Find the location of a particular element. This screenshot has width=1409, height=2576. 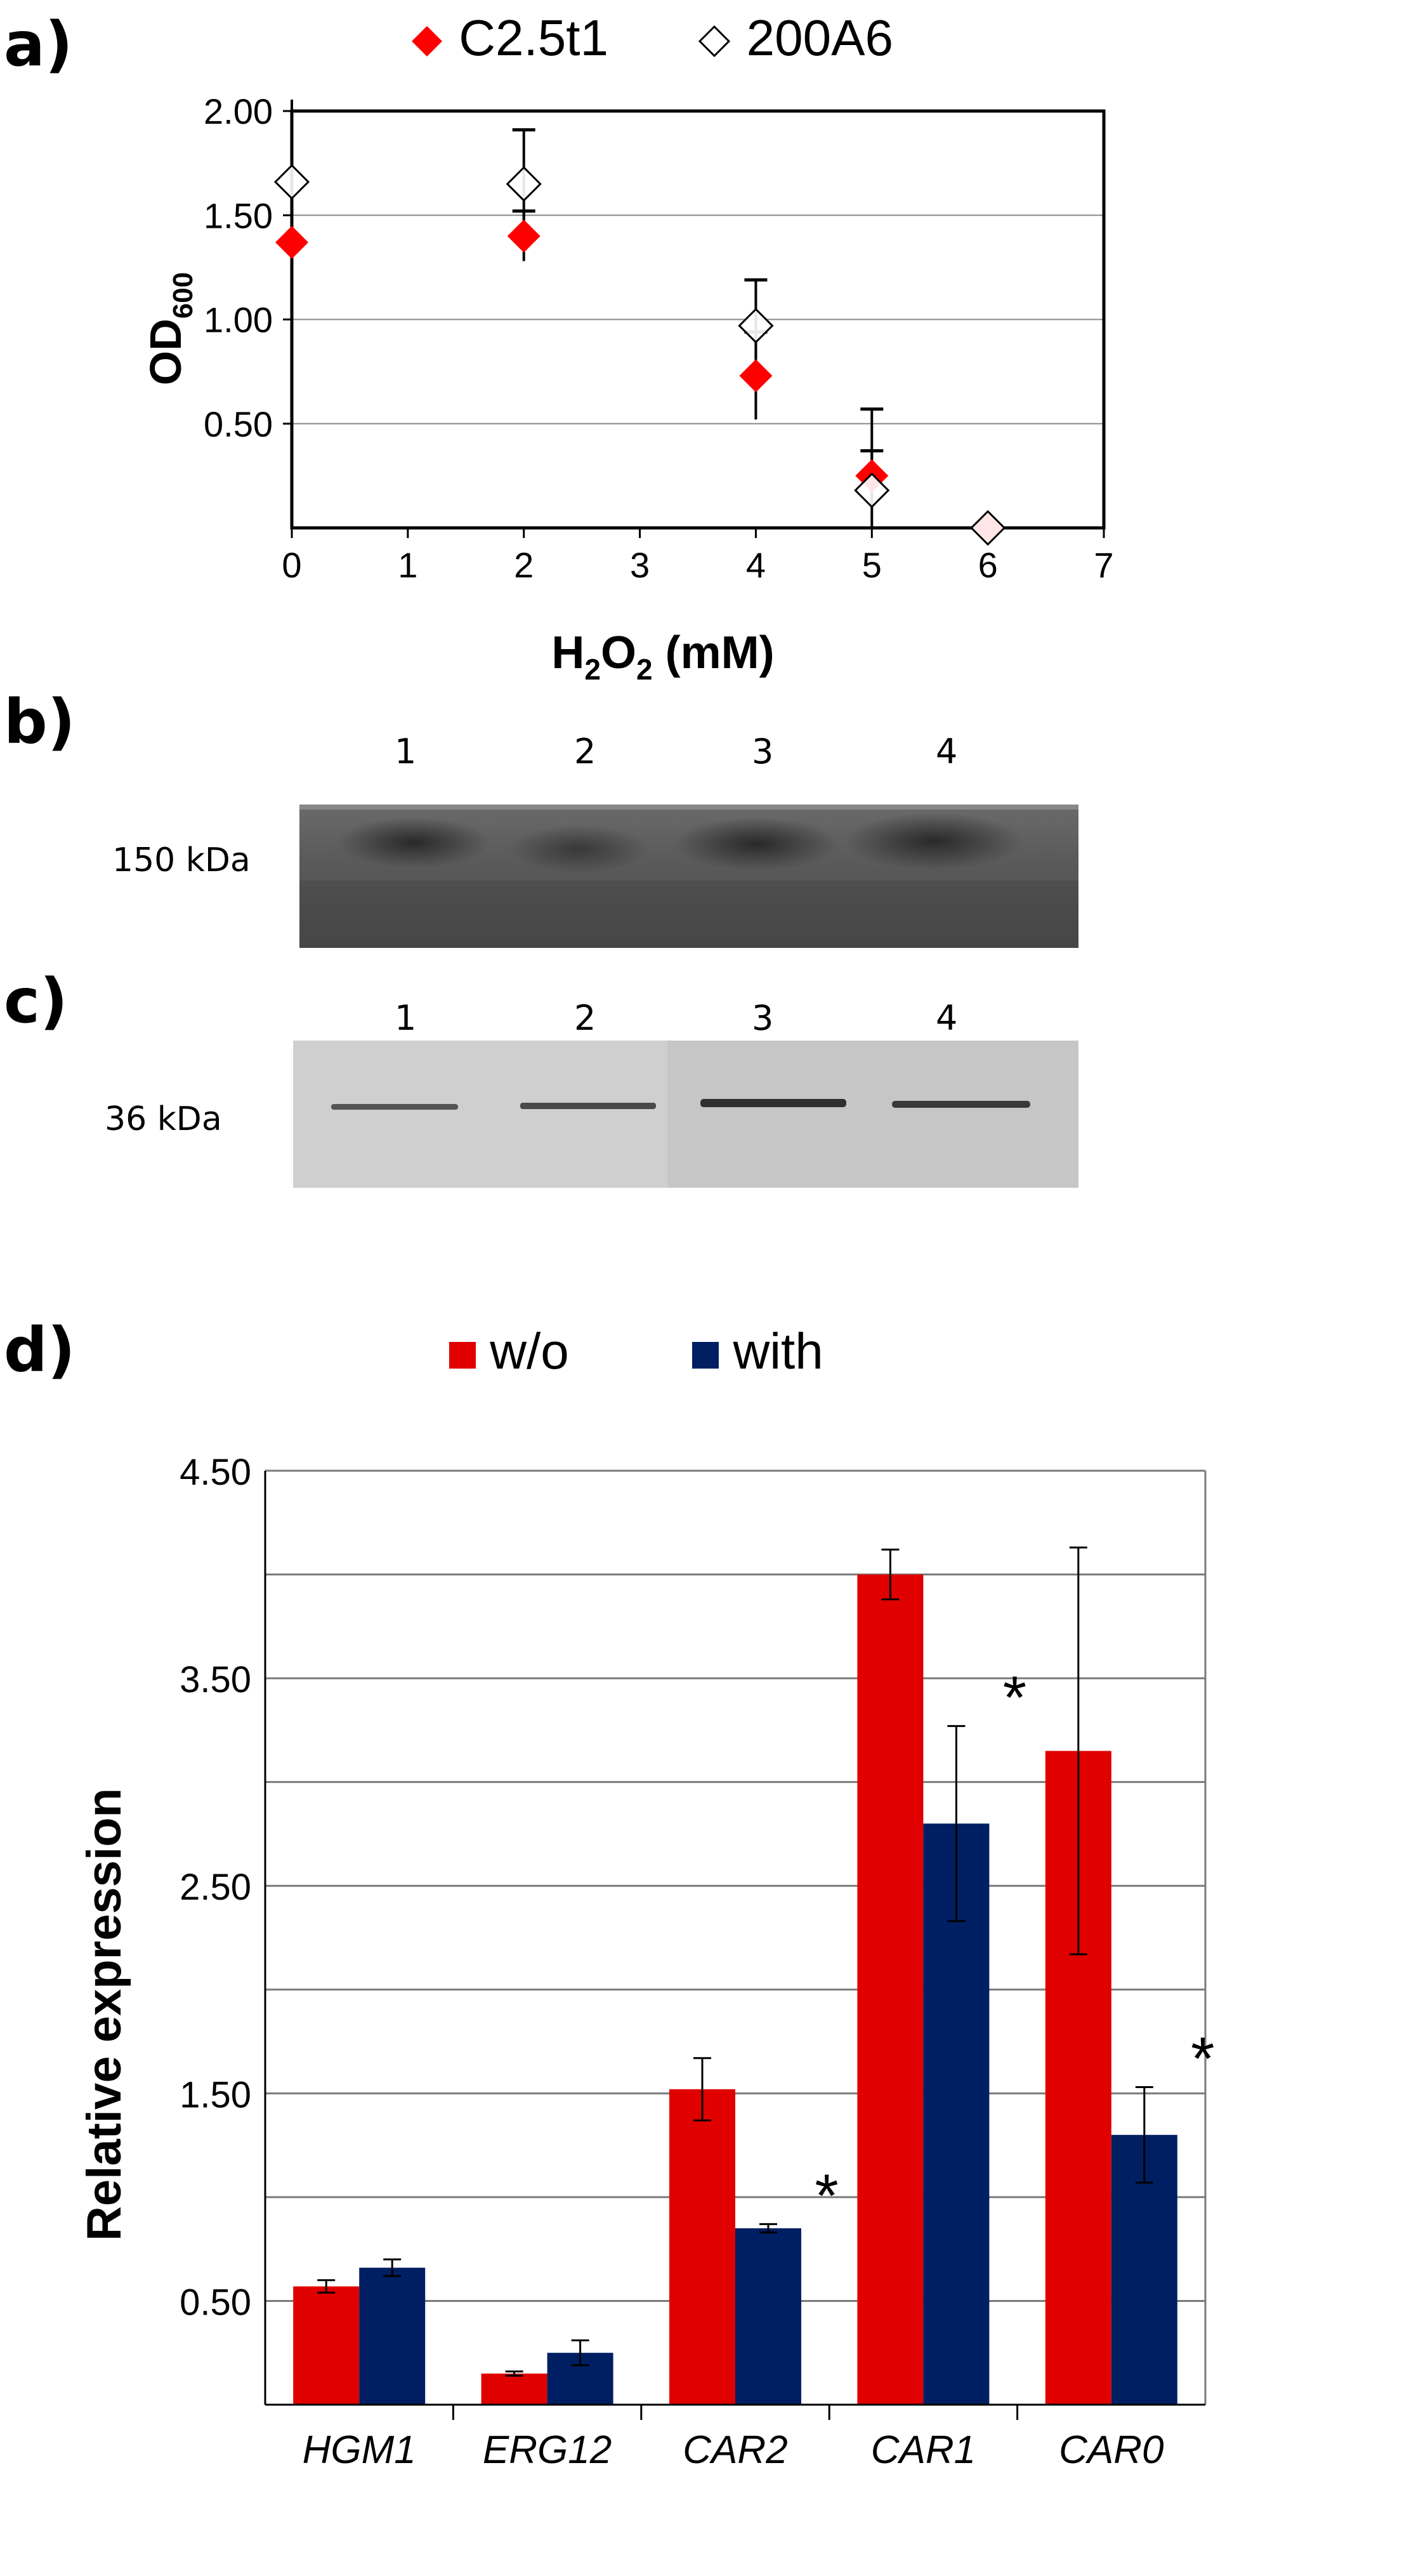

scatter-x-tick-label: 1 is located at coordinates (408, 565).